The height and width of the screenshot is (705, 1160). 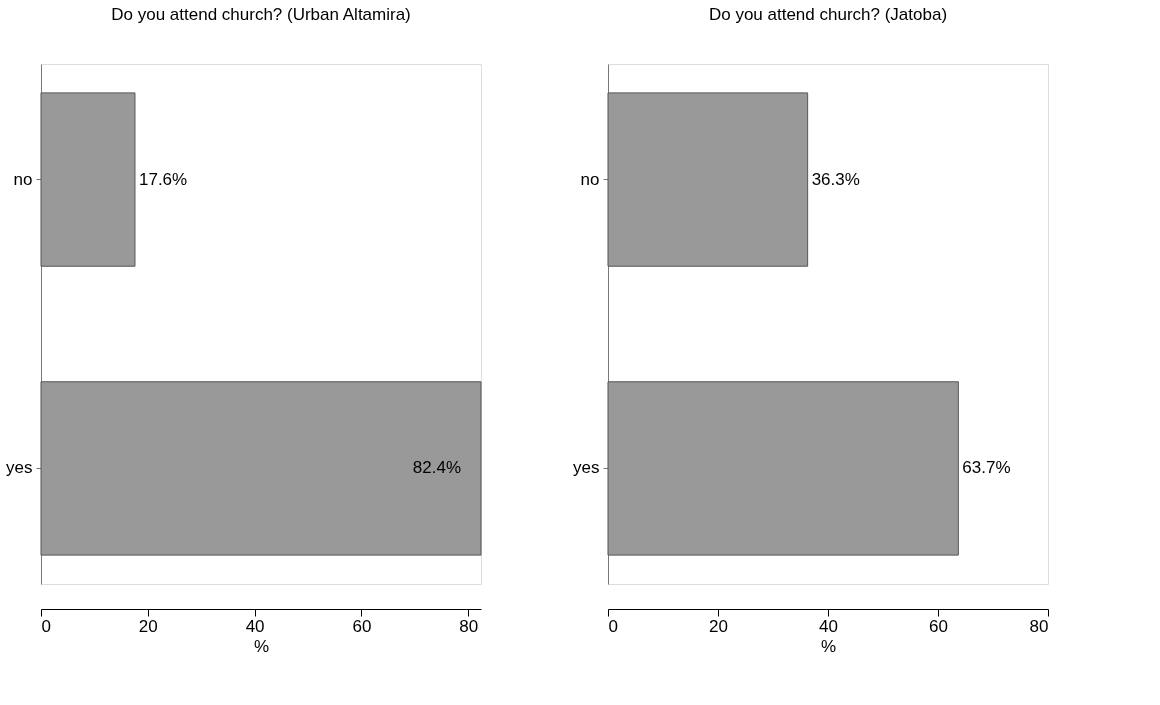 What do you see at coordinates (261, 14) in the screenshot?
I see `chart-title: Do you attend church? (Urban Altamira)` at bounding box center [261, 14].